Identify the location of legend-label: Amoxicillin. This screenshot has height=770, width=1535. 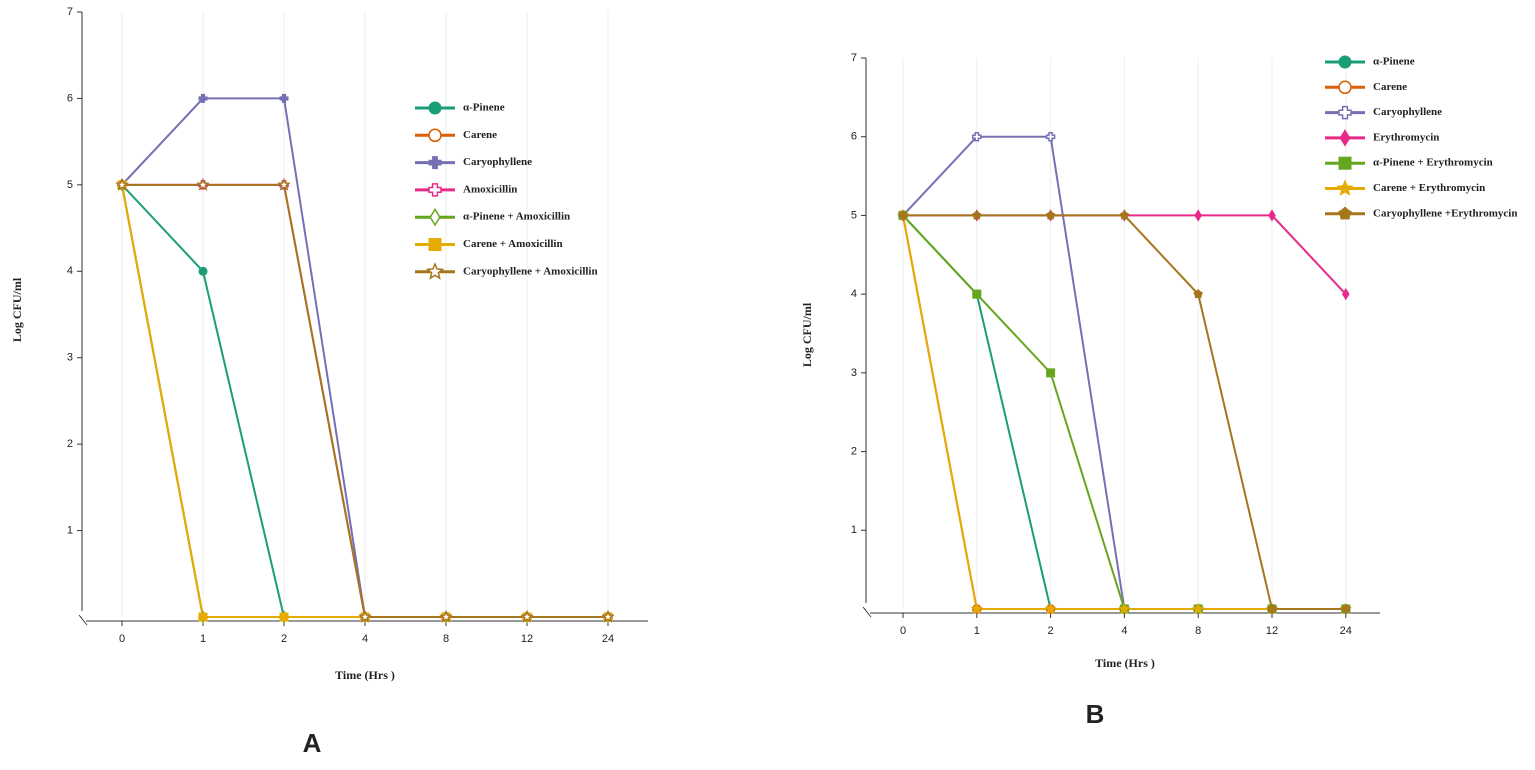
(490, 189).